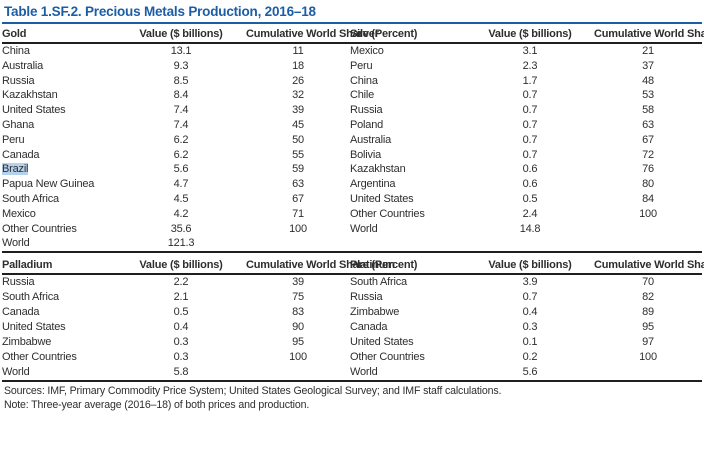 Image resolution: width=704 pixels, height=453 pixels. Describe the element at coordinates (352, 373) in the screenshot. I see `table-row: World 5.8 World 5.6` at that location.